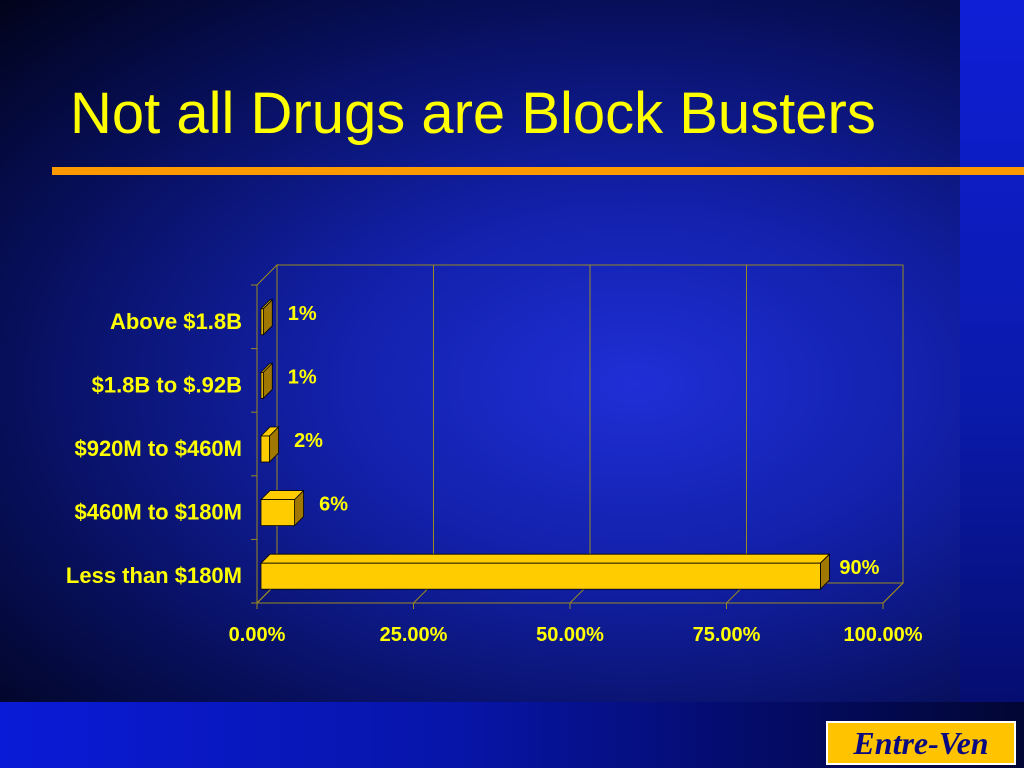 This screenshot has height=768, width=1024. I want to click on brand-logo-text: Entre-Ven, so click(921, 742).